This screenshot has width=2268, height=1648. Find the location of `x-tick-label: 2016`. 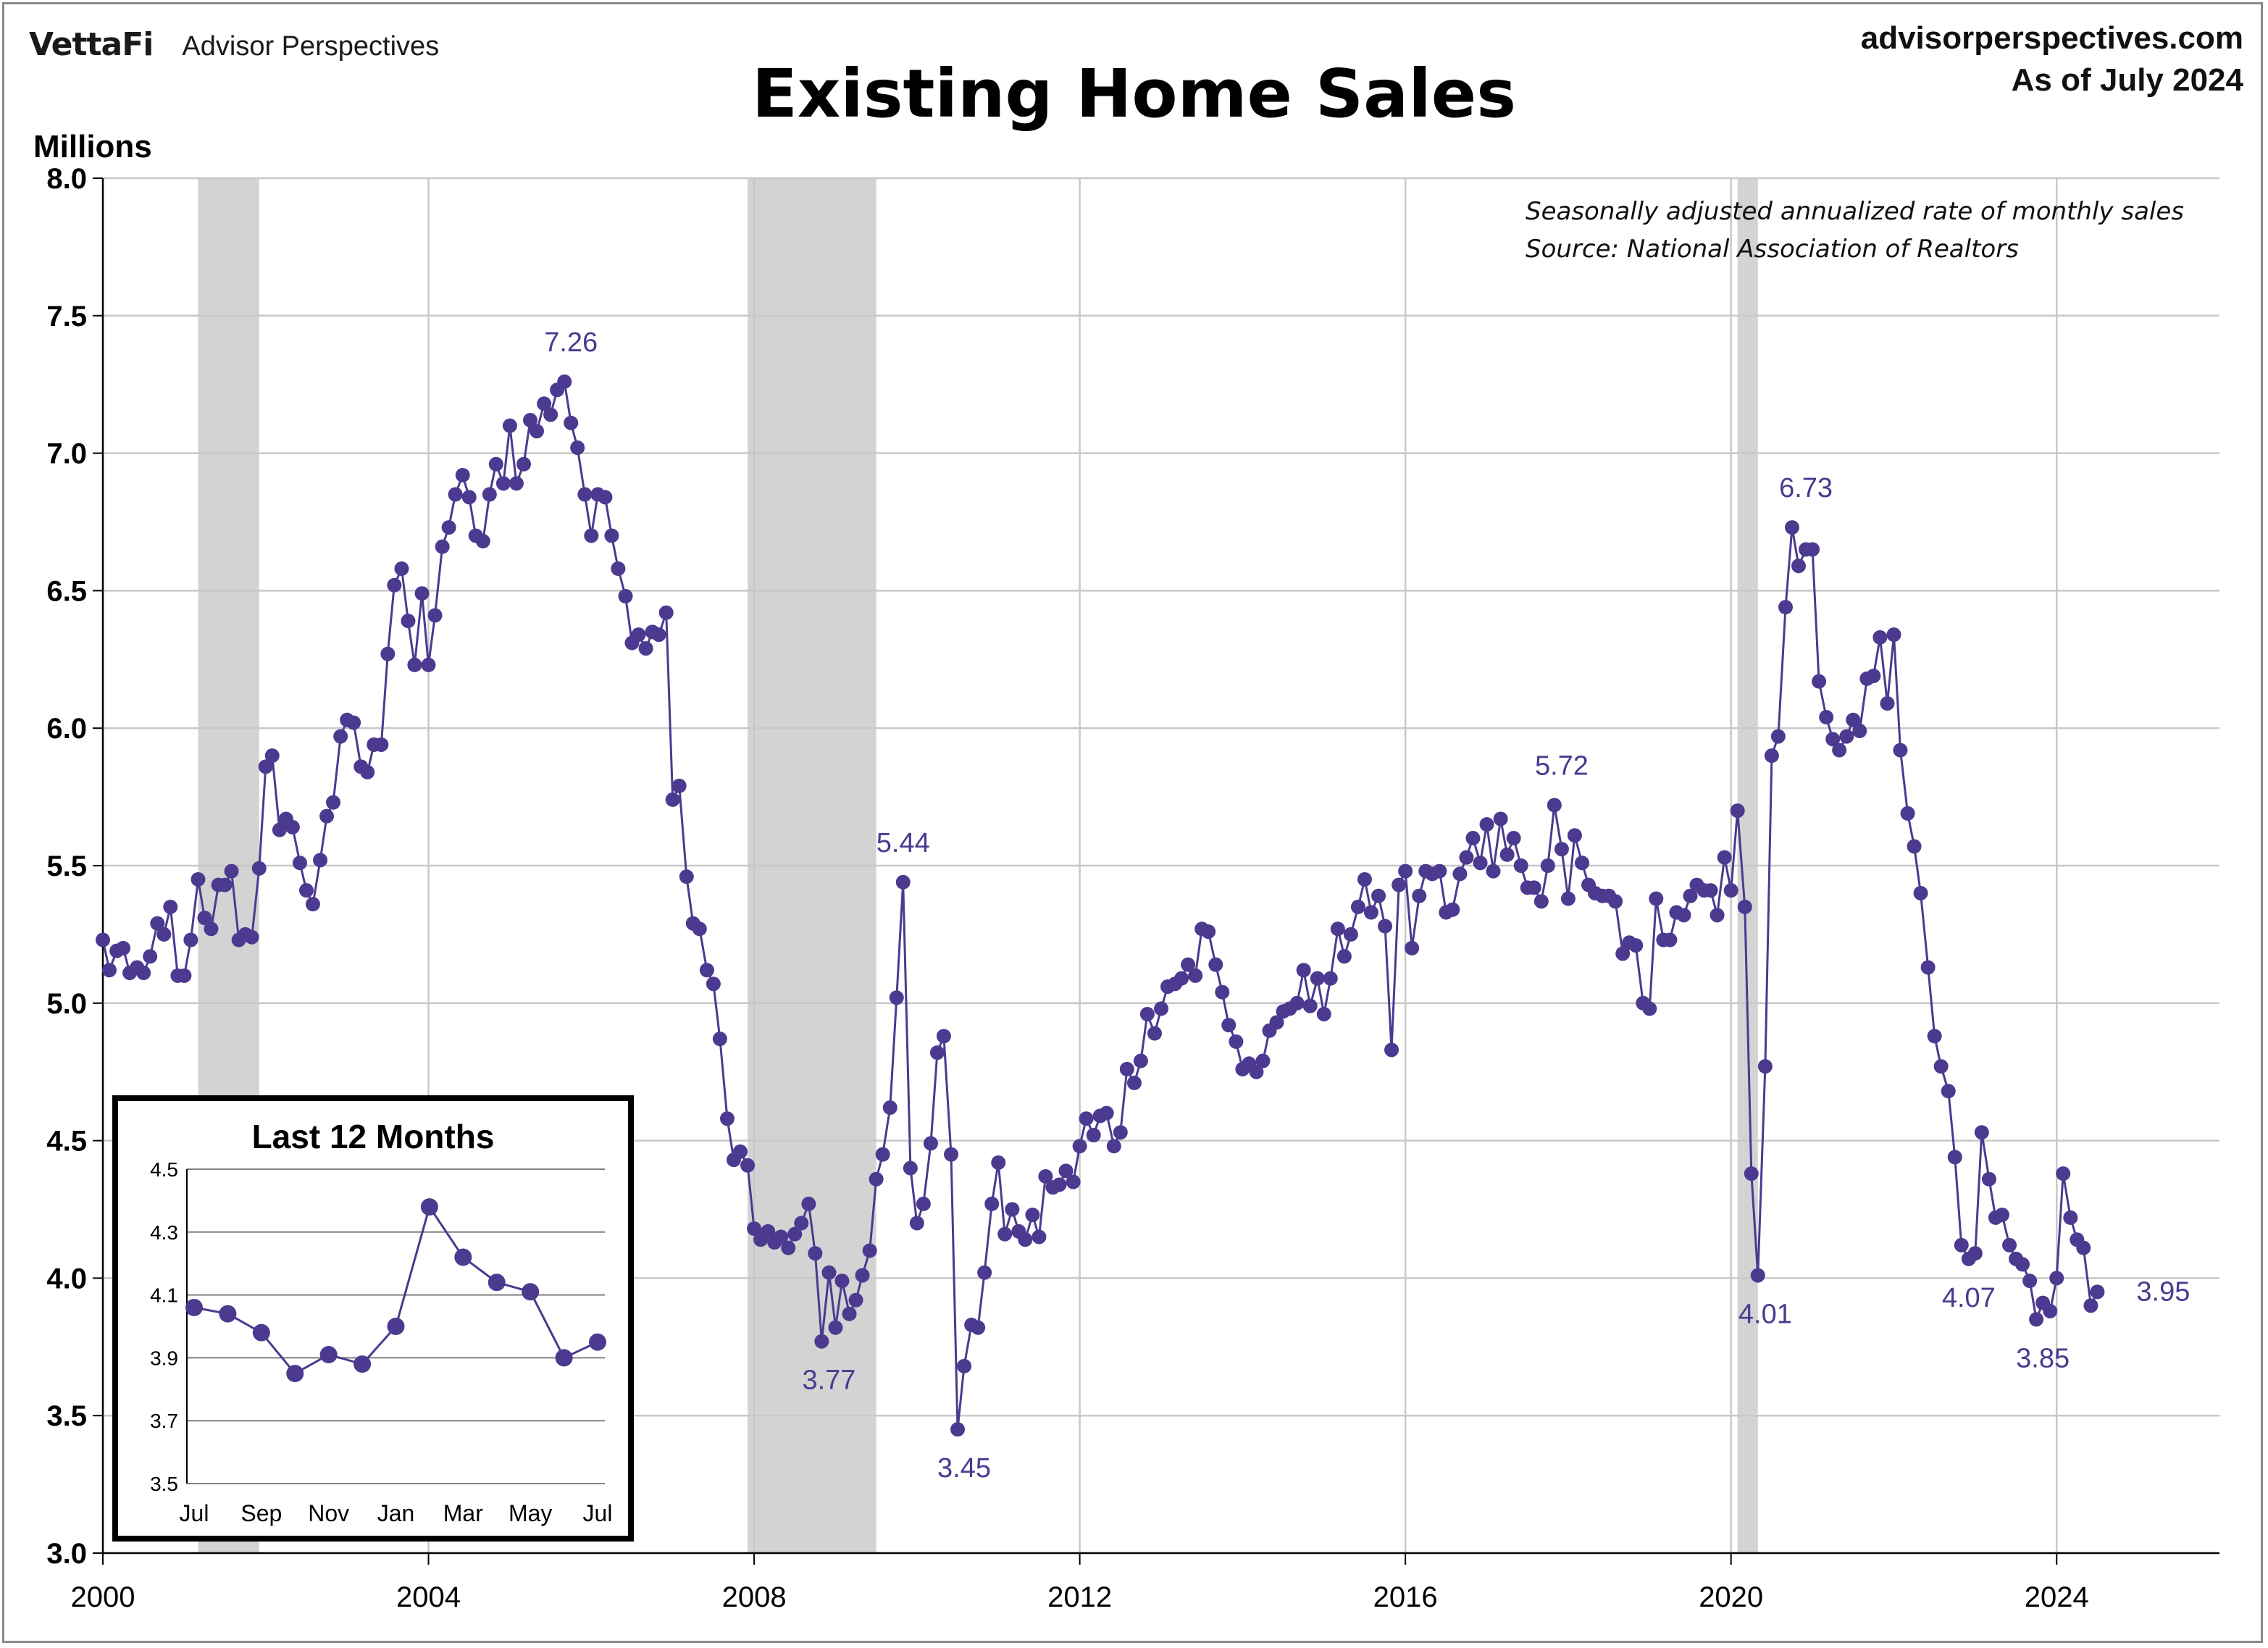

x-tick-label: 2016 is located at coordinates (1406, 1597).